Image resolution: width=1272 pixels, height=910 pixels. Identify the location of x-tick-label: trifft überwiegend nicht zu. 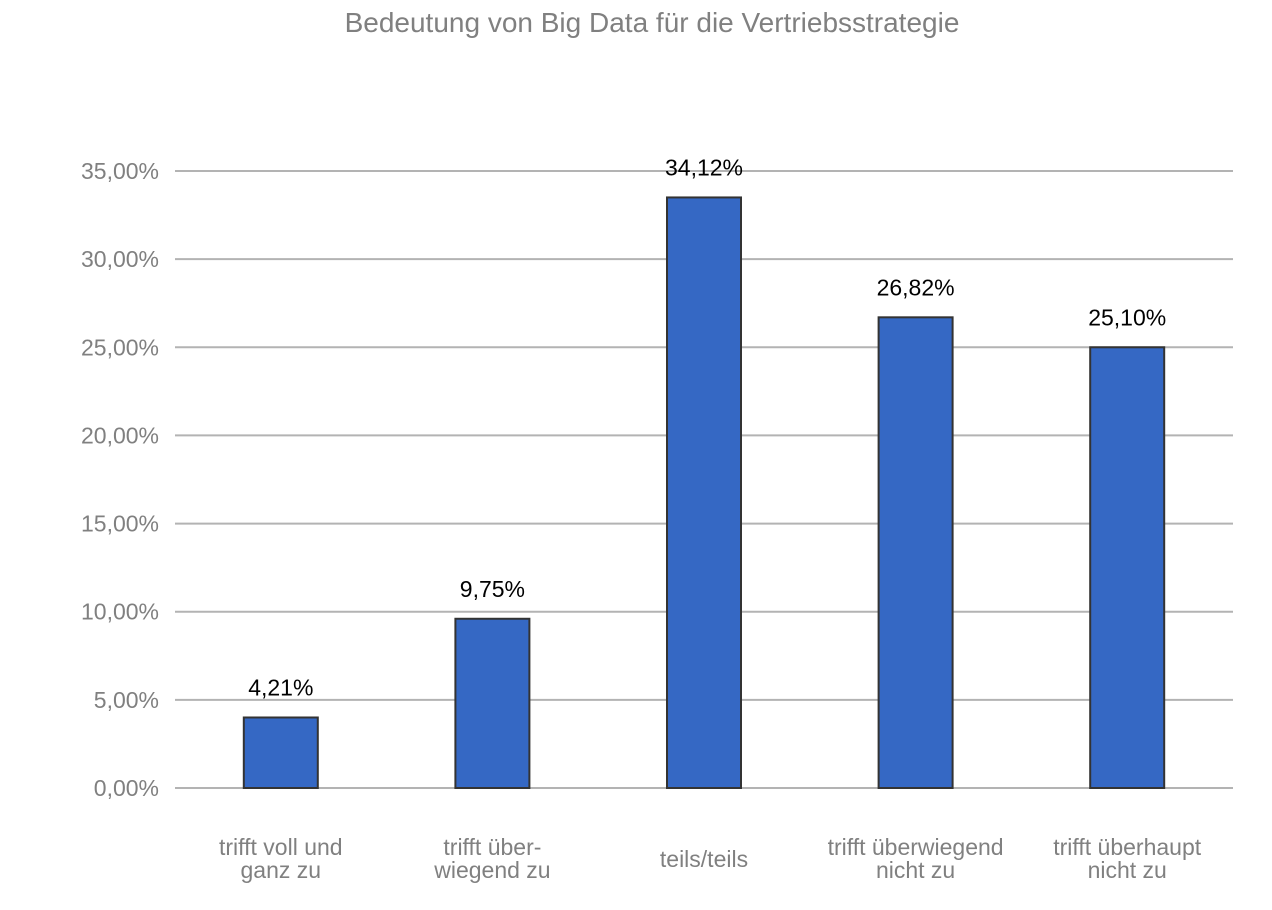
(916, 858).